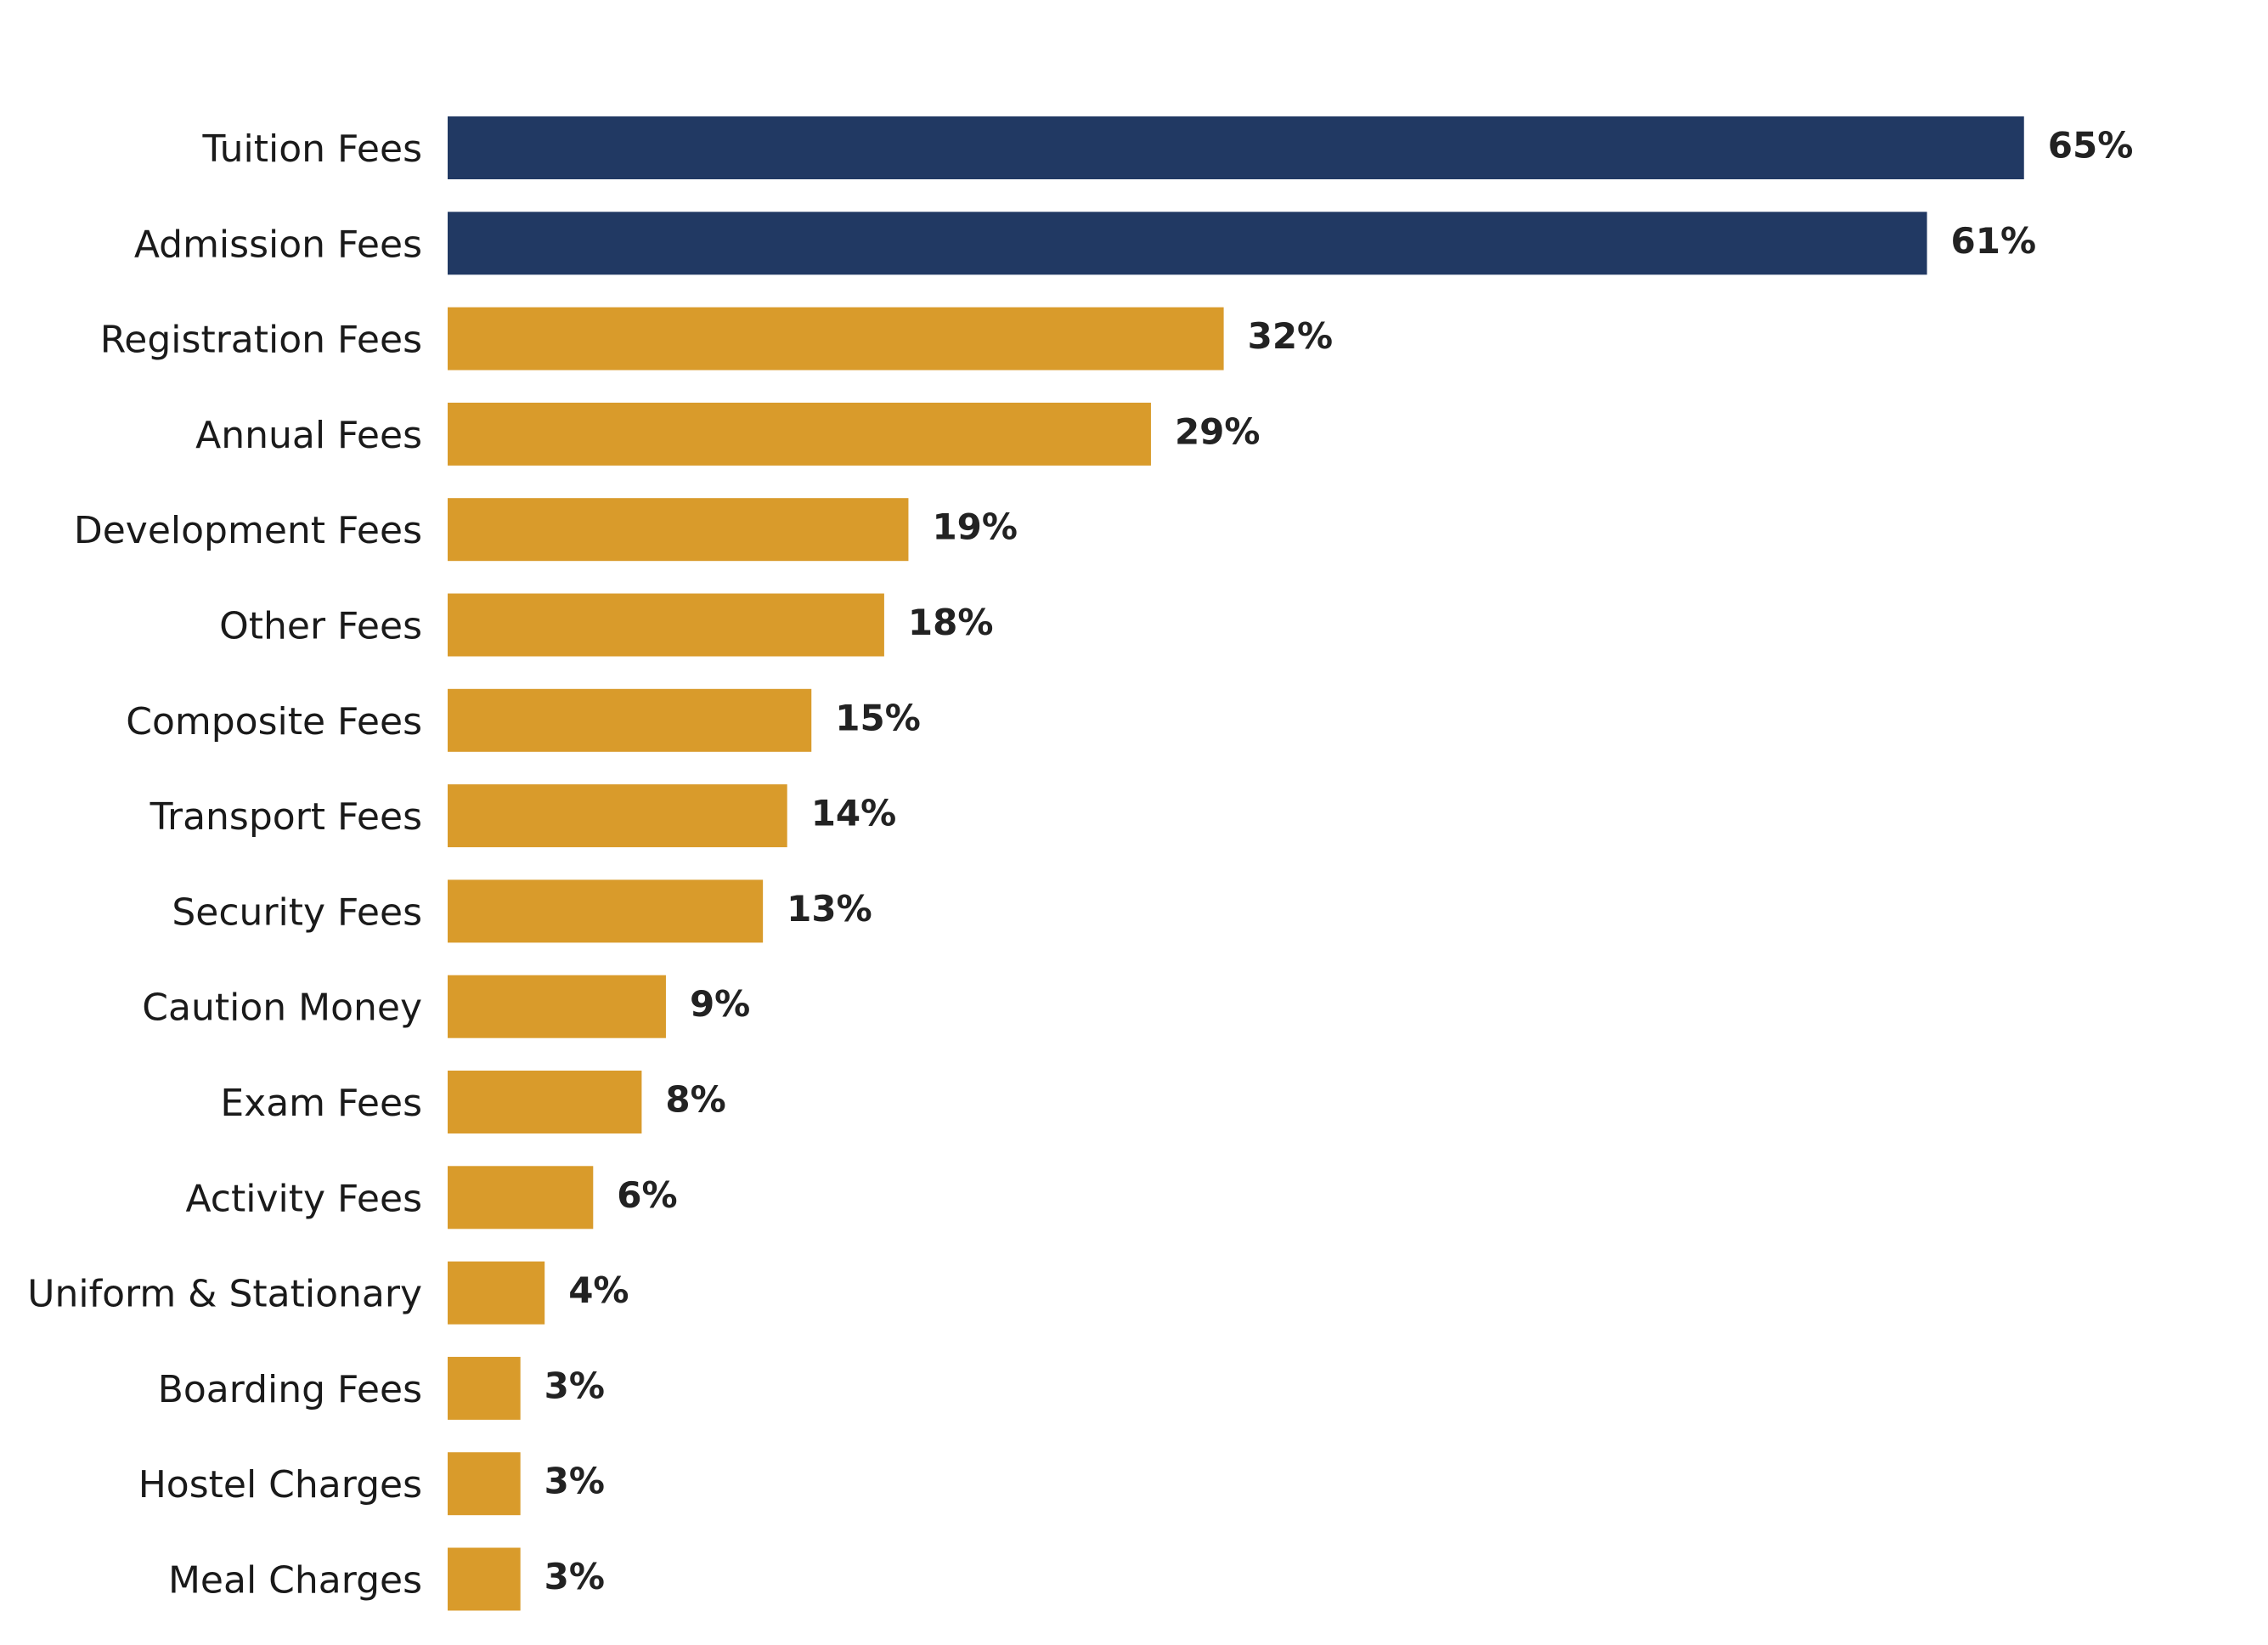  I want to click on category-label-annual-fees: Annual Fees, so click(308, 435).